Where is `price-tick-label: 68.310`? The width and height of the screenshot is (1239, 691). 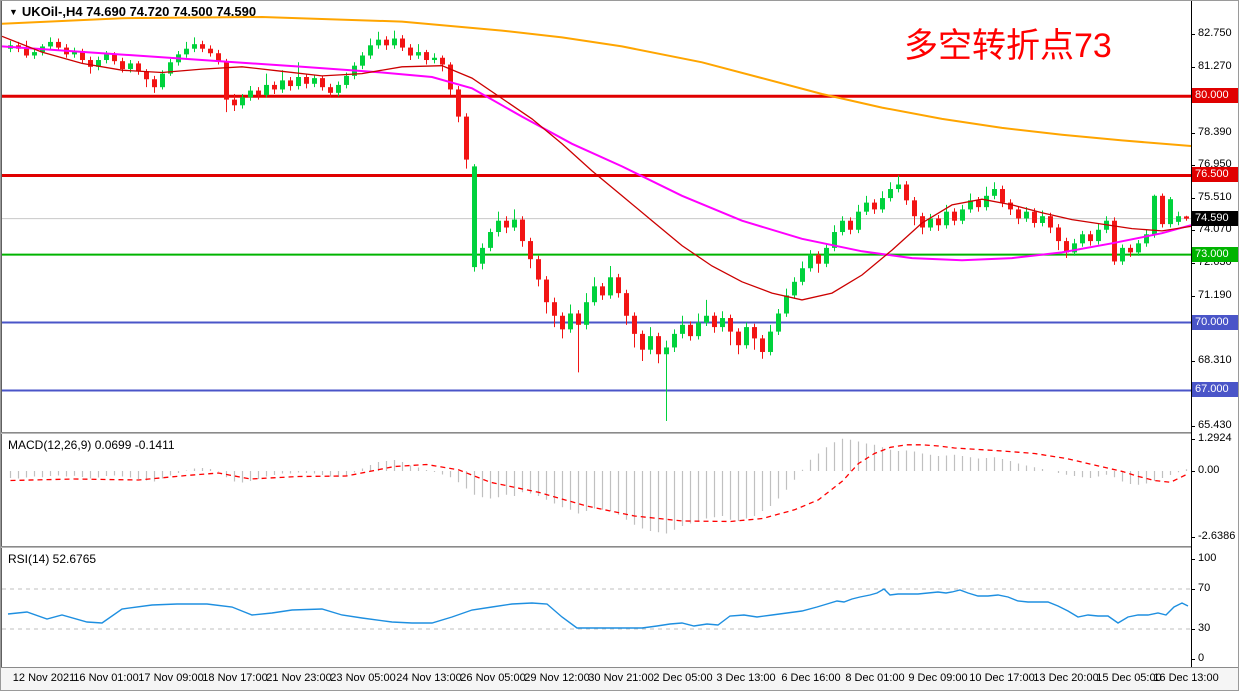
price-tick-label: 68.310 is located at coordinates (1215, 359).